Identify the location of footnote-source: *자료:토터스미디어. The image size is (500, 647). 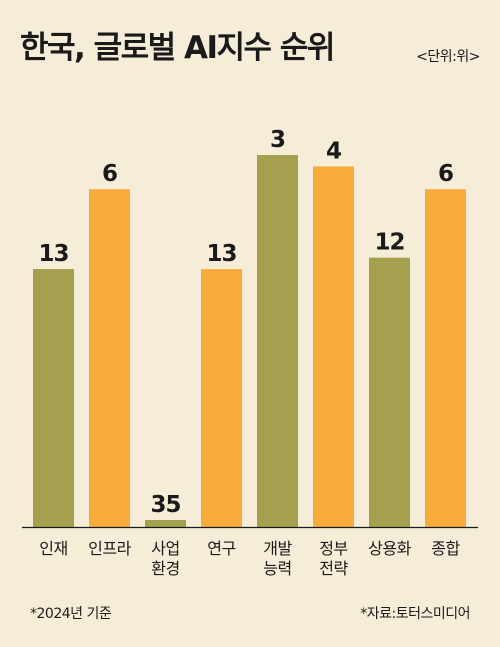
(415, 614).